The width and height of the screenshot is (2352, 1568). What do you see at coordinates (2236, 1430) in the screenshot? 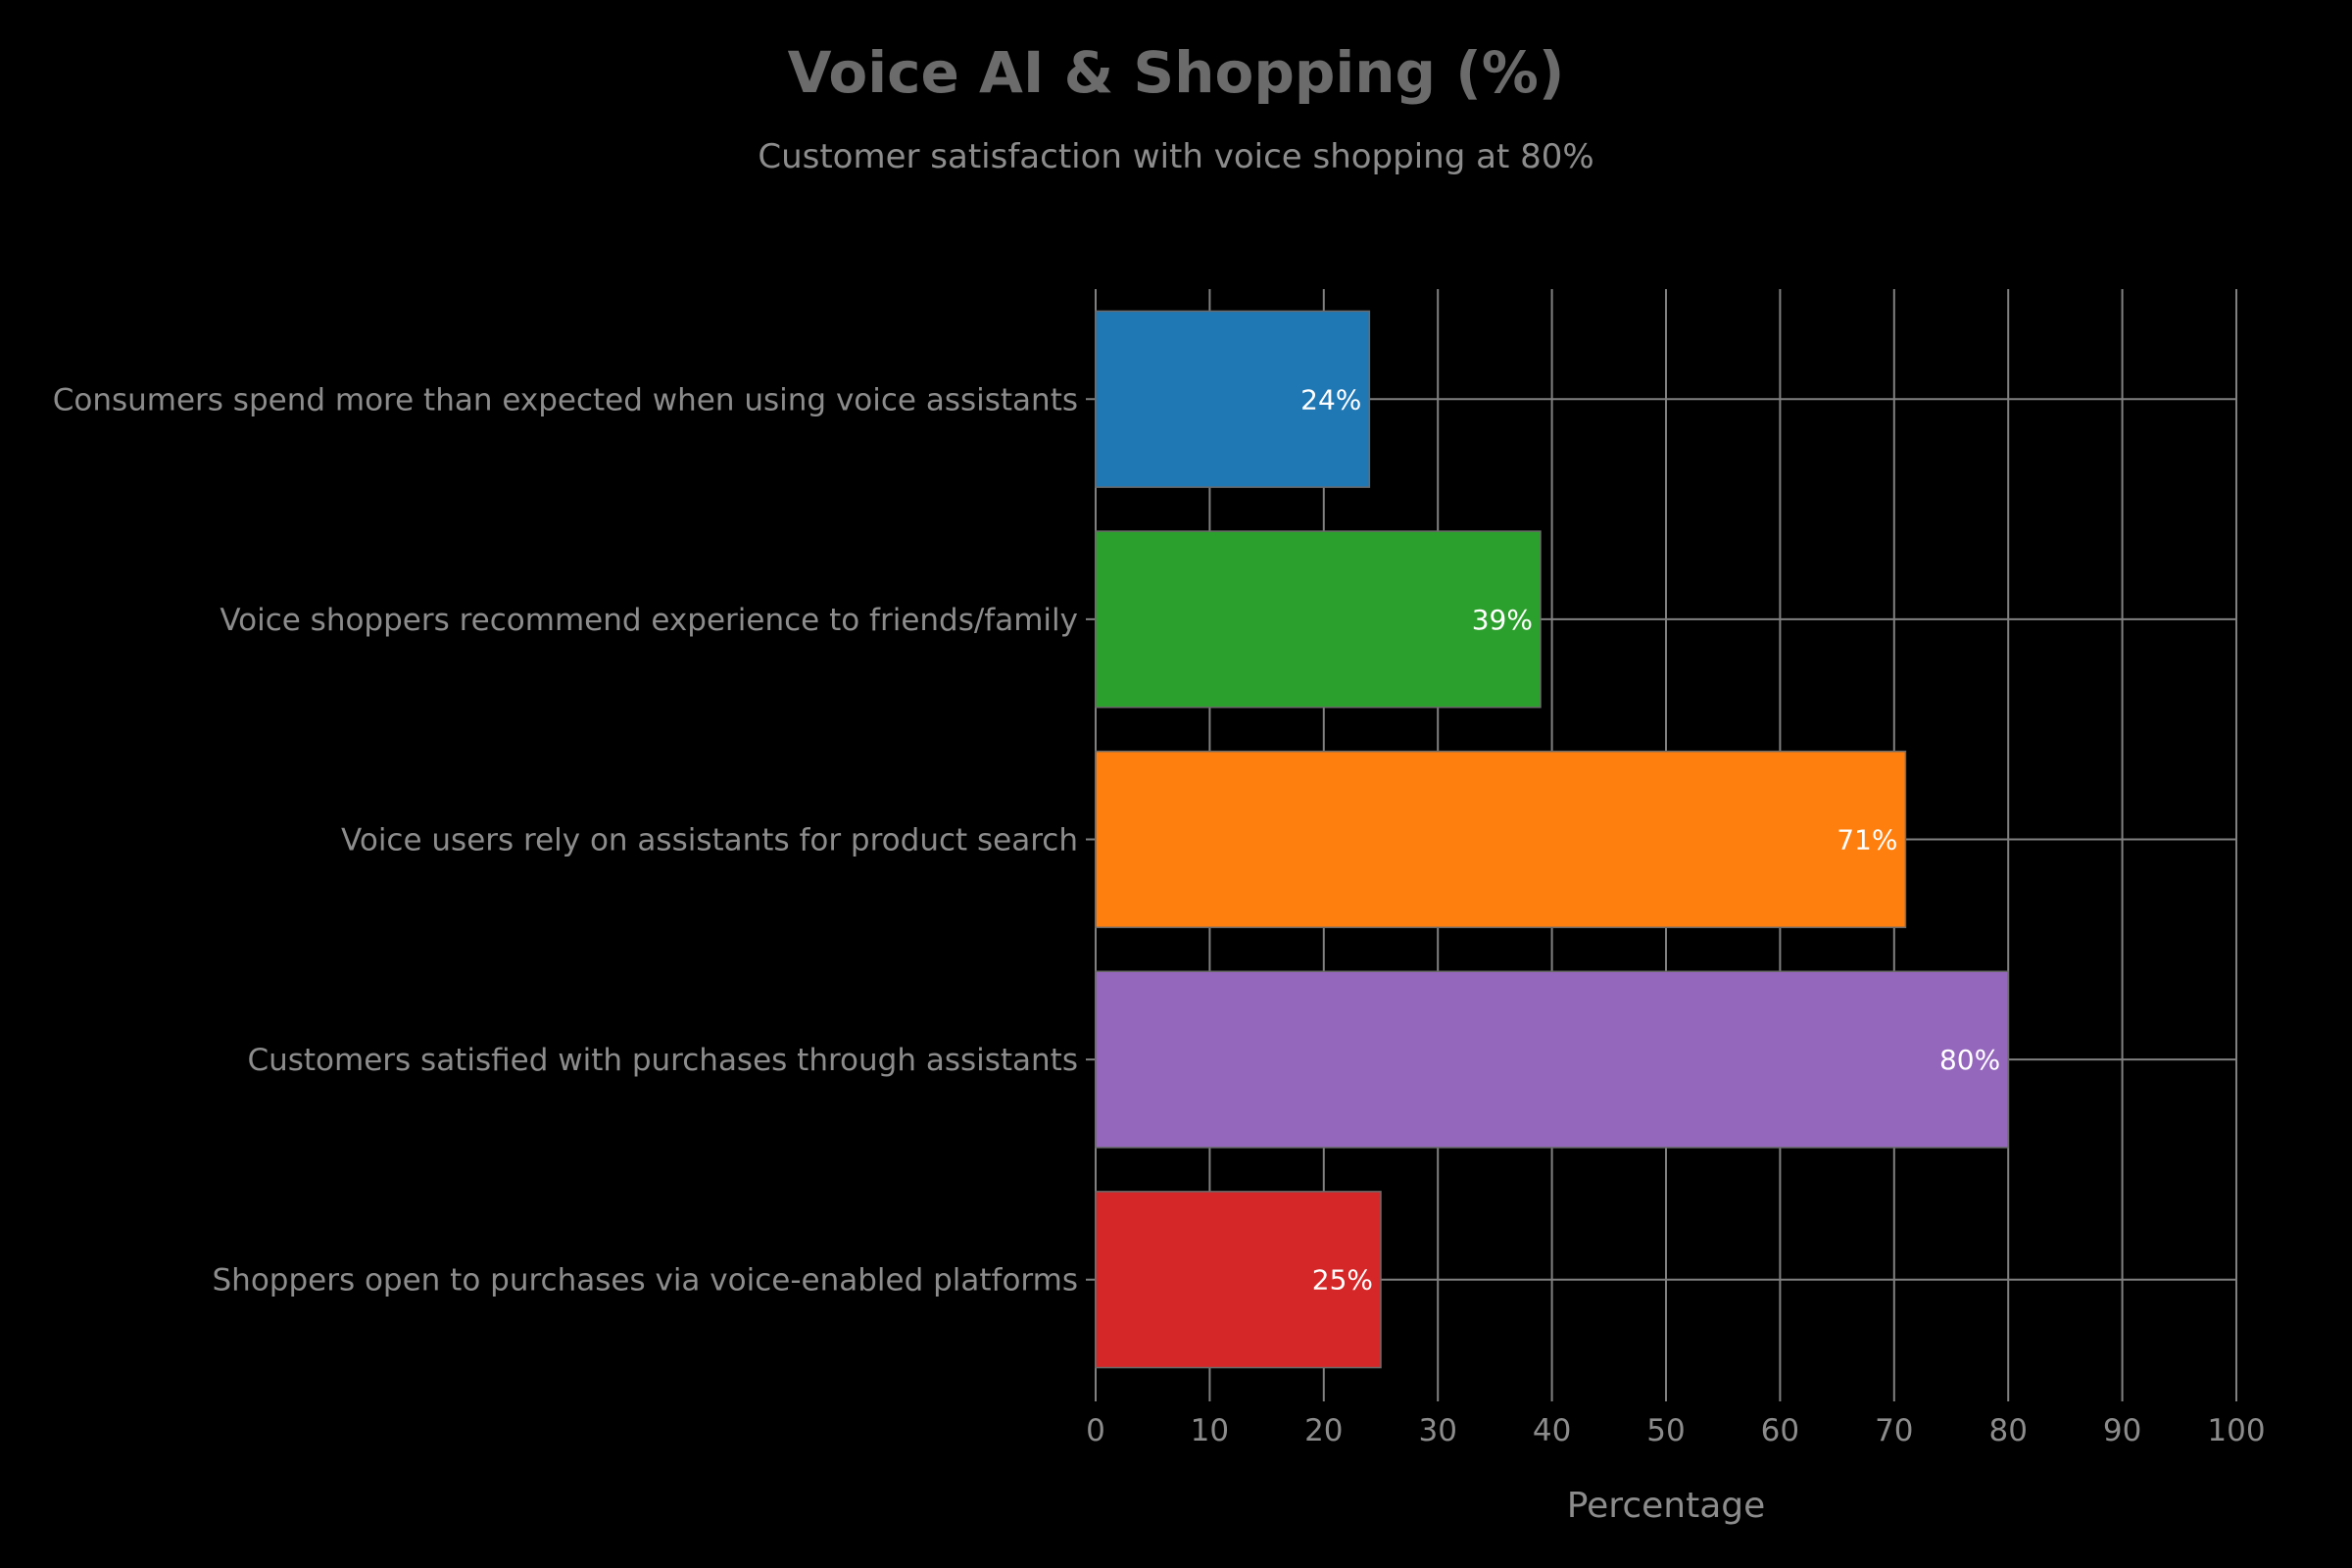
I see `x-tick-label: 100` at bounding box center [2236, 1430].